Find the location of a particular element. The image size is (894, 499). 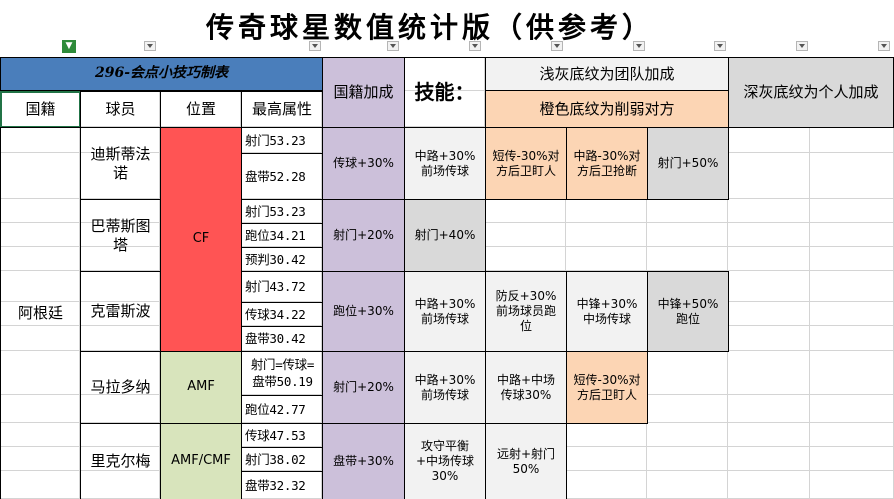

header-position: 位置 is located at coordinates (201, 109).